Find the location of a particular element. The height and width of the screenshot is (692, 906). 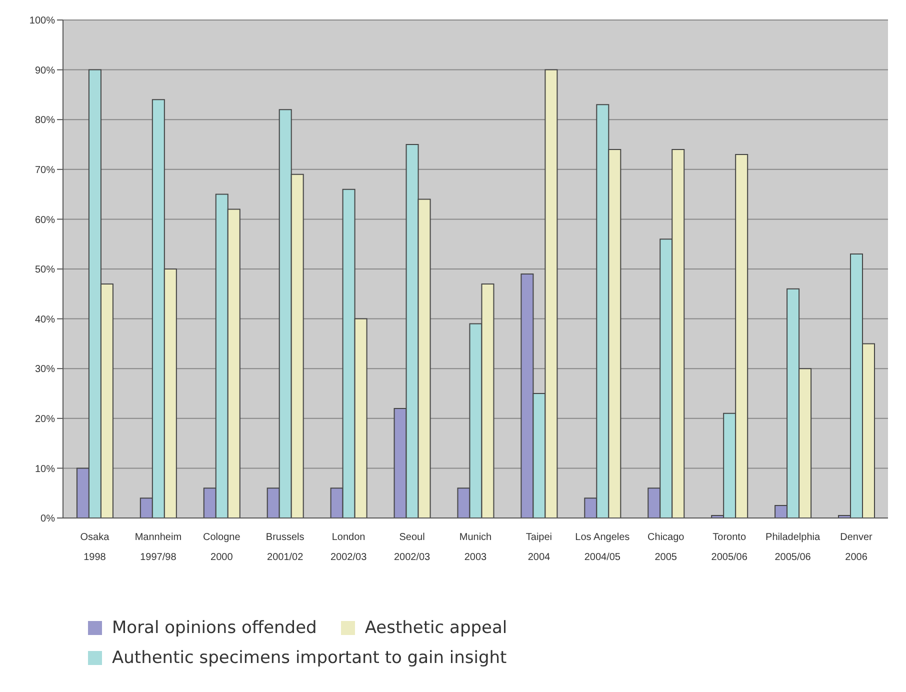

y-tick-label: 30% is located at coordinates (45, 370).